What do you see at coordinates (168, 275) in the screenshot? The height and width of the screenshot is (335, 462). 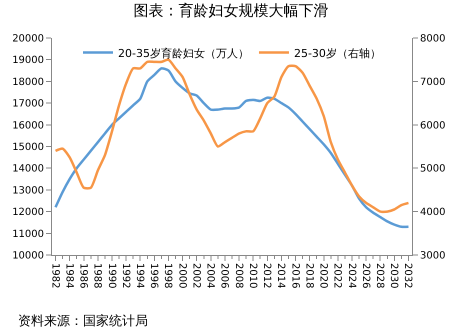 I see `x-tick-label: 1998` at bounding box center [168, 275].